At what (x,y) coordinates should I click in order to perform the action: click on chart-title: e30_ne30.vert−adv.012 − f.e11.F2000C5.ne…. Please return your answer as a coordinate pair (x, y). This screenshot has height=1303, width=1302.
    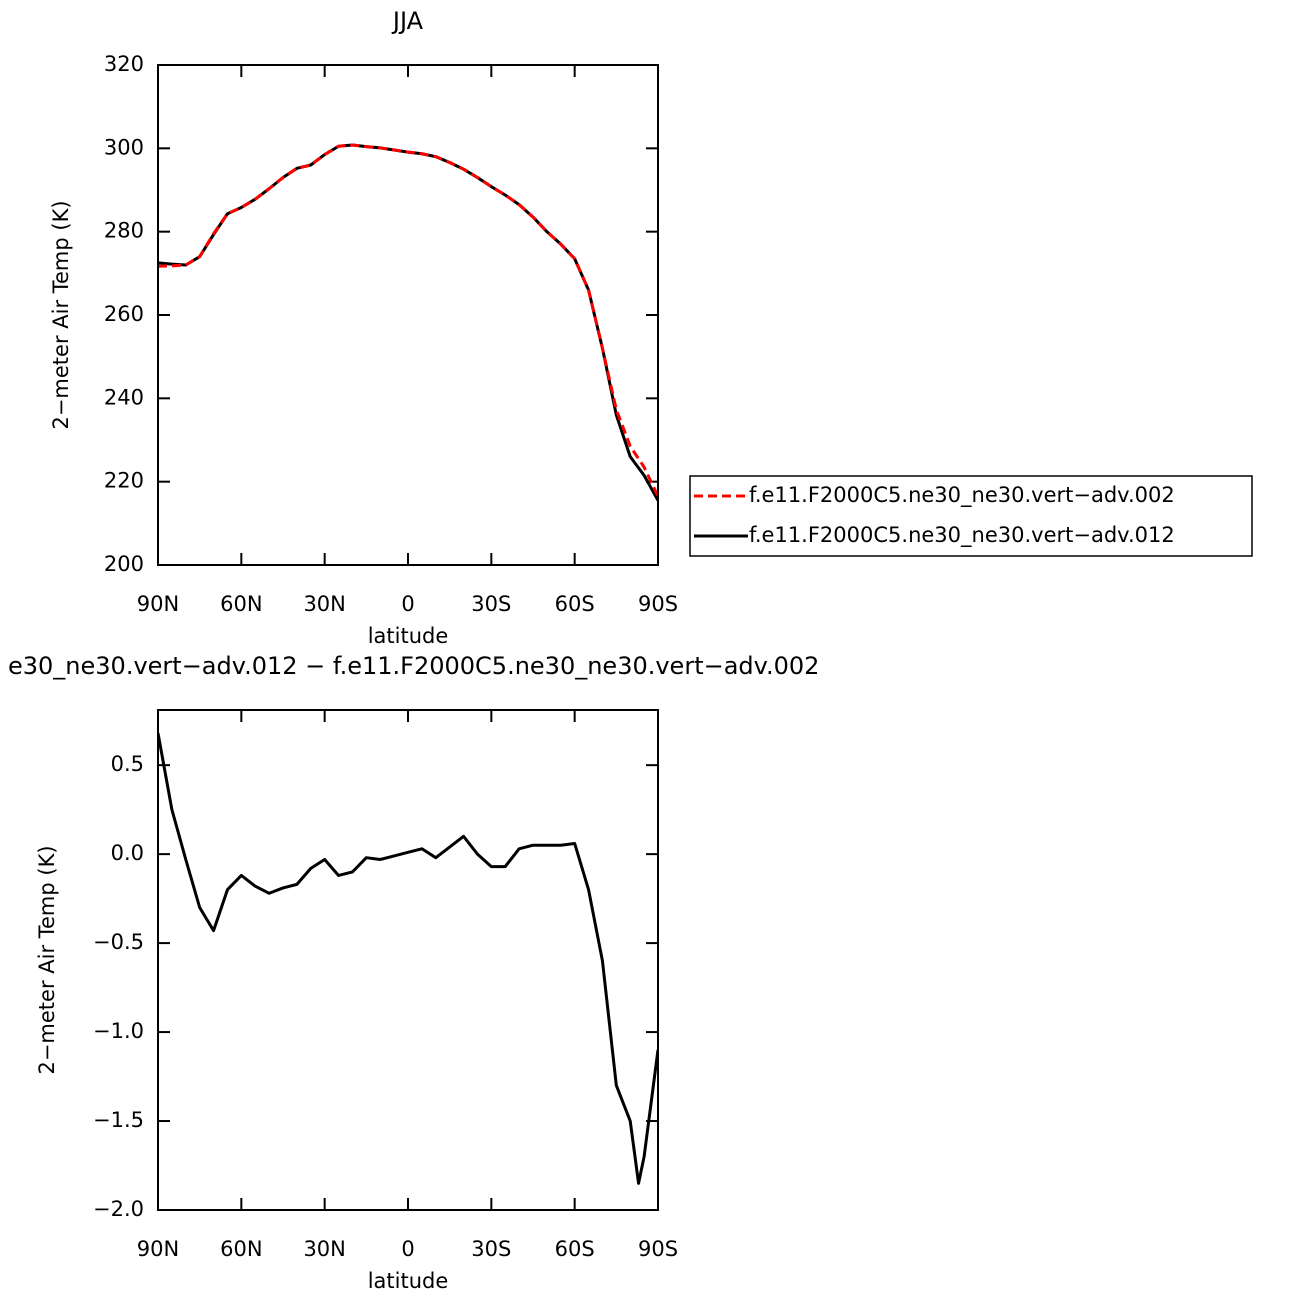
    Looking at the image, I should click on (413, 666).